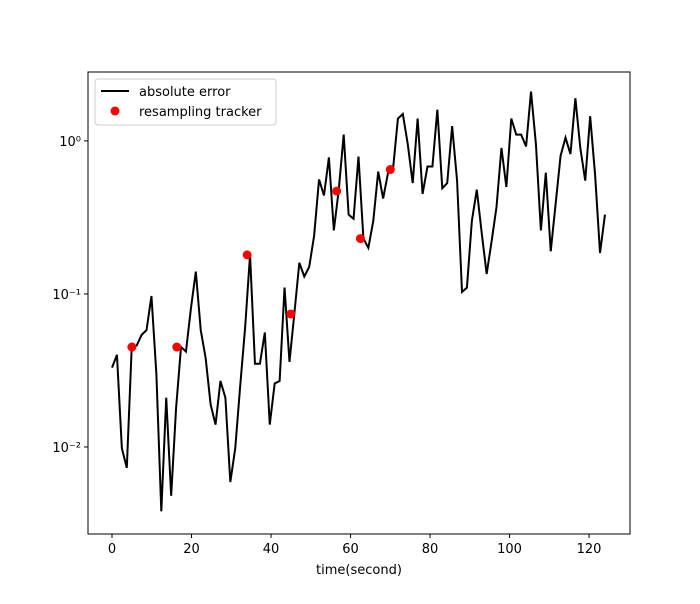  I want to click on x-tick-label: 100, so click(509, 549).